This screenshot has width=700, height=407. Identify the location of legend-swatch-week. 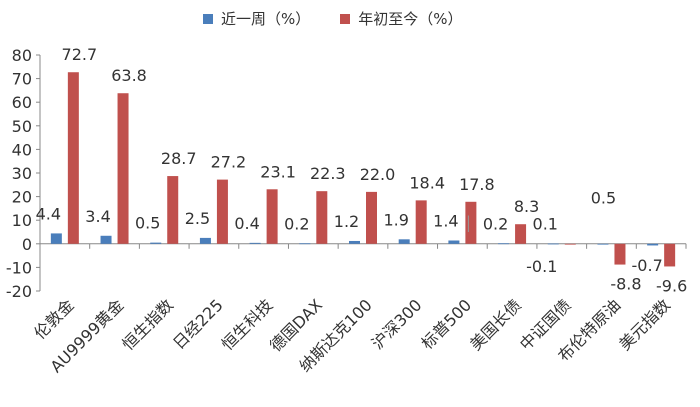
(208, 18).